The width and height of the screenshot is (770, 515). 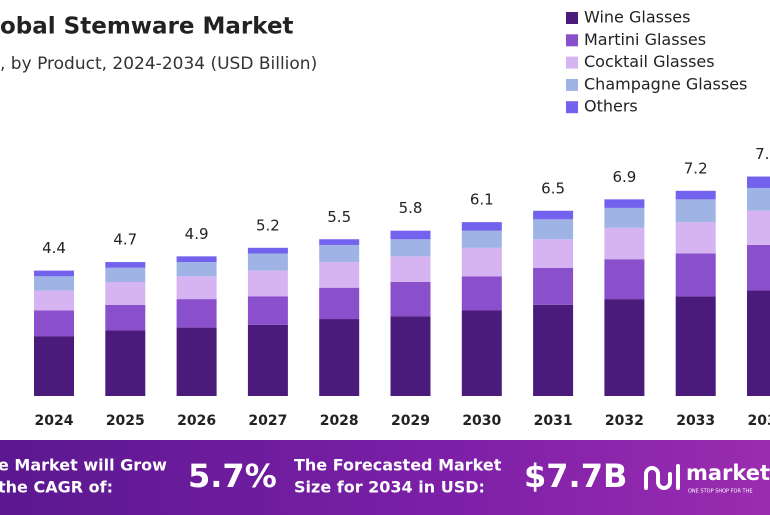 I want to click on x-tick-label: 2034, so click(x=759, y=421).